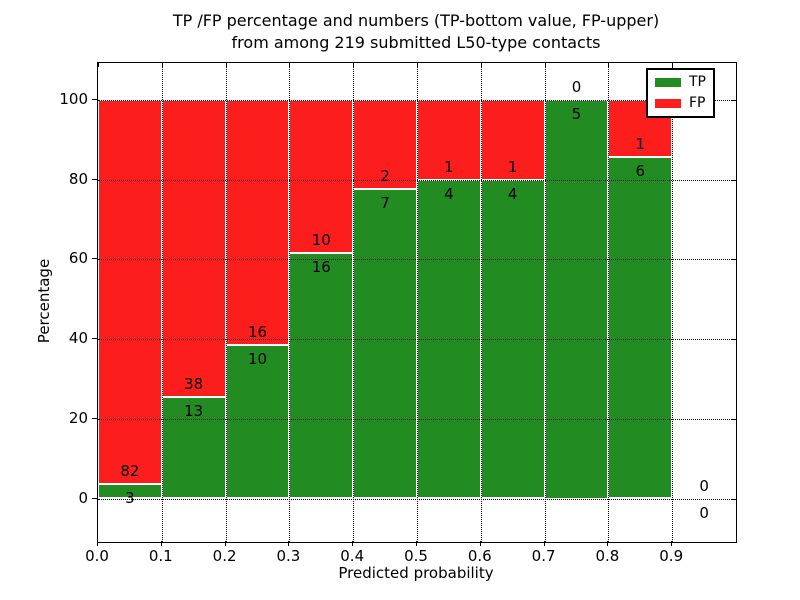 The image size is (800, 600). What do you see at coordinates (321, 240) in the screenshot?
I see `bar-annotation-fp: 10` at bounding box center [321, 240].